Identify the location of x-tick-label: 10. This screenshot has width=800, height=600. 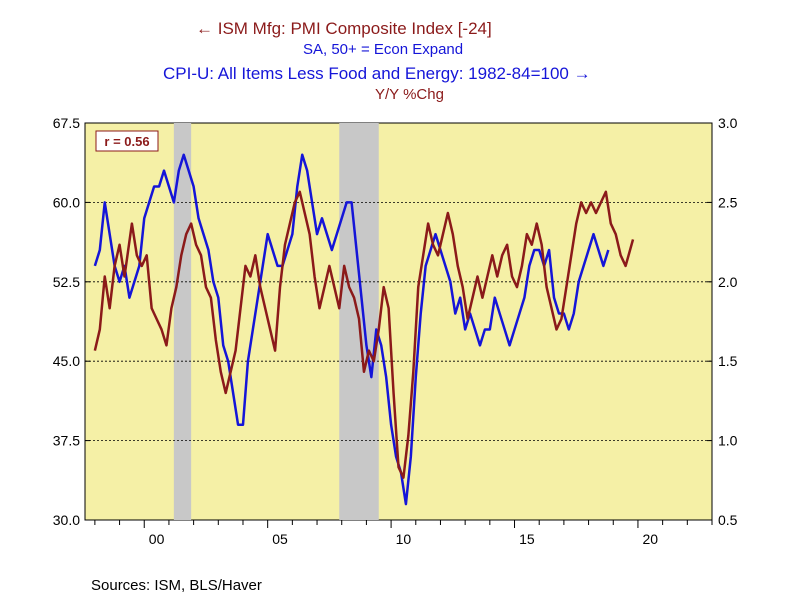
(404, 539).